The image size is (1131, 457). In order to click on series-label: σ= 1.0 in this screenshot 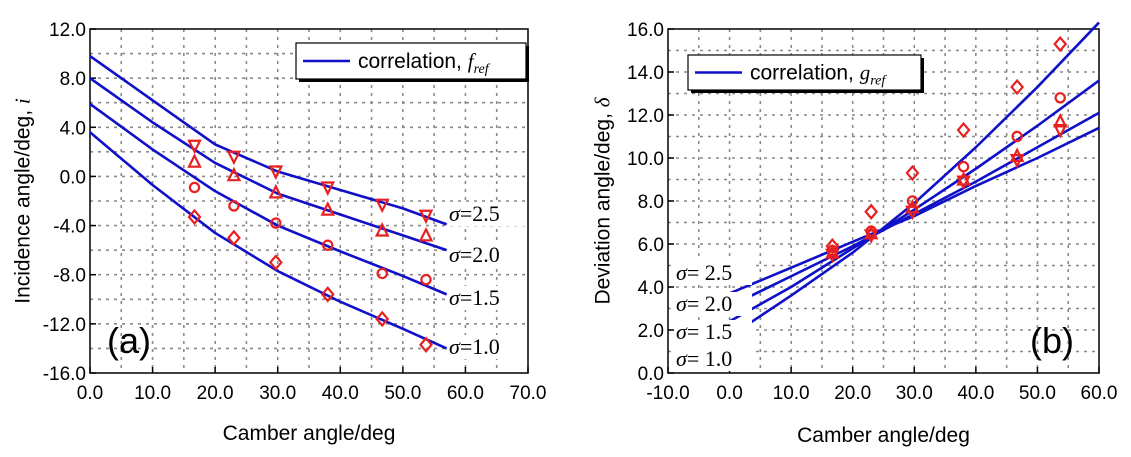, I will do `click(704, 358)`.